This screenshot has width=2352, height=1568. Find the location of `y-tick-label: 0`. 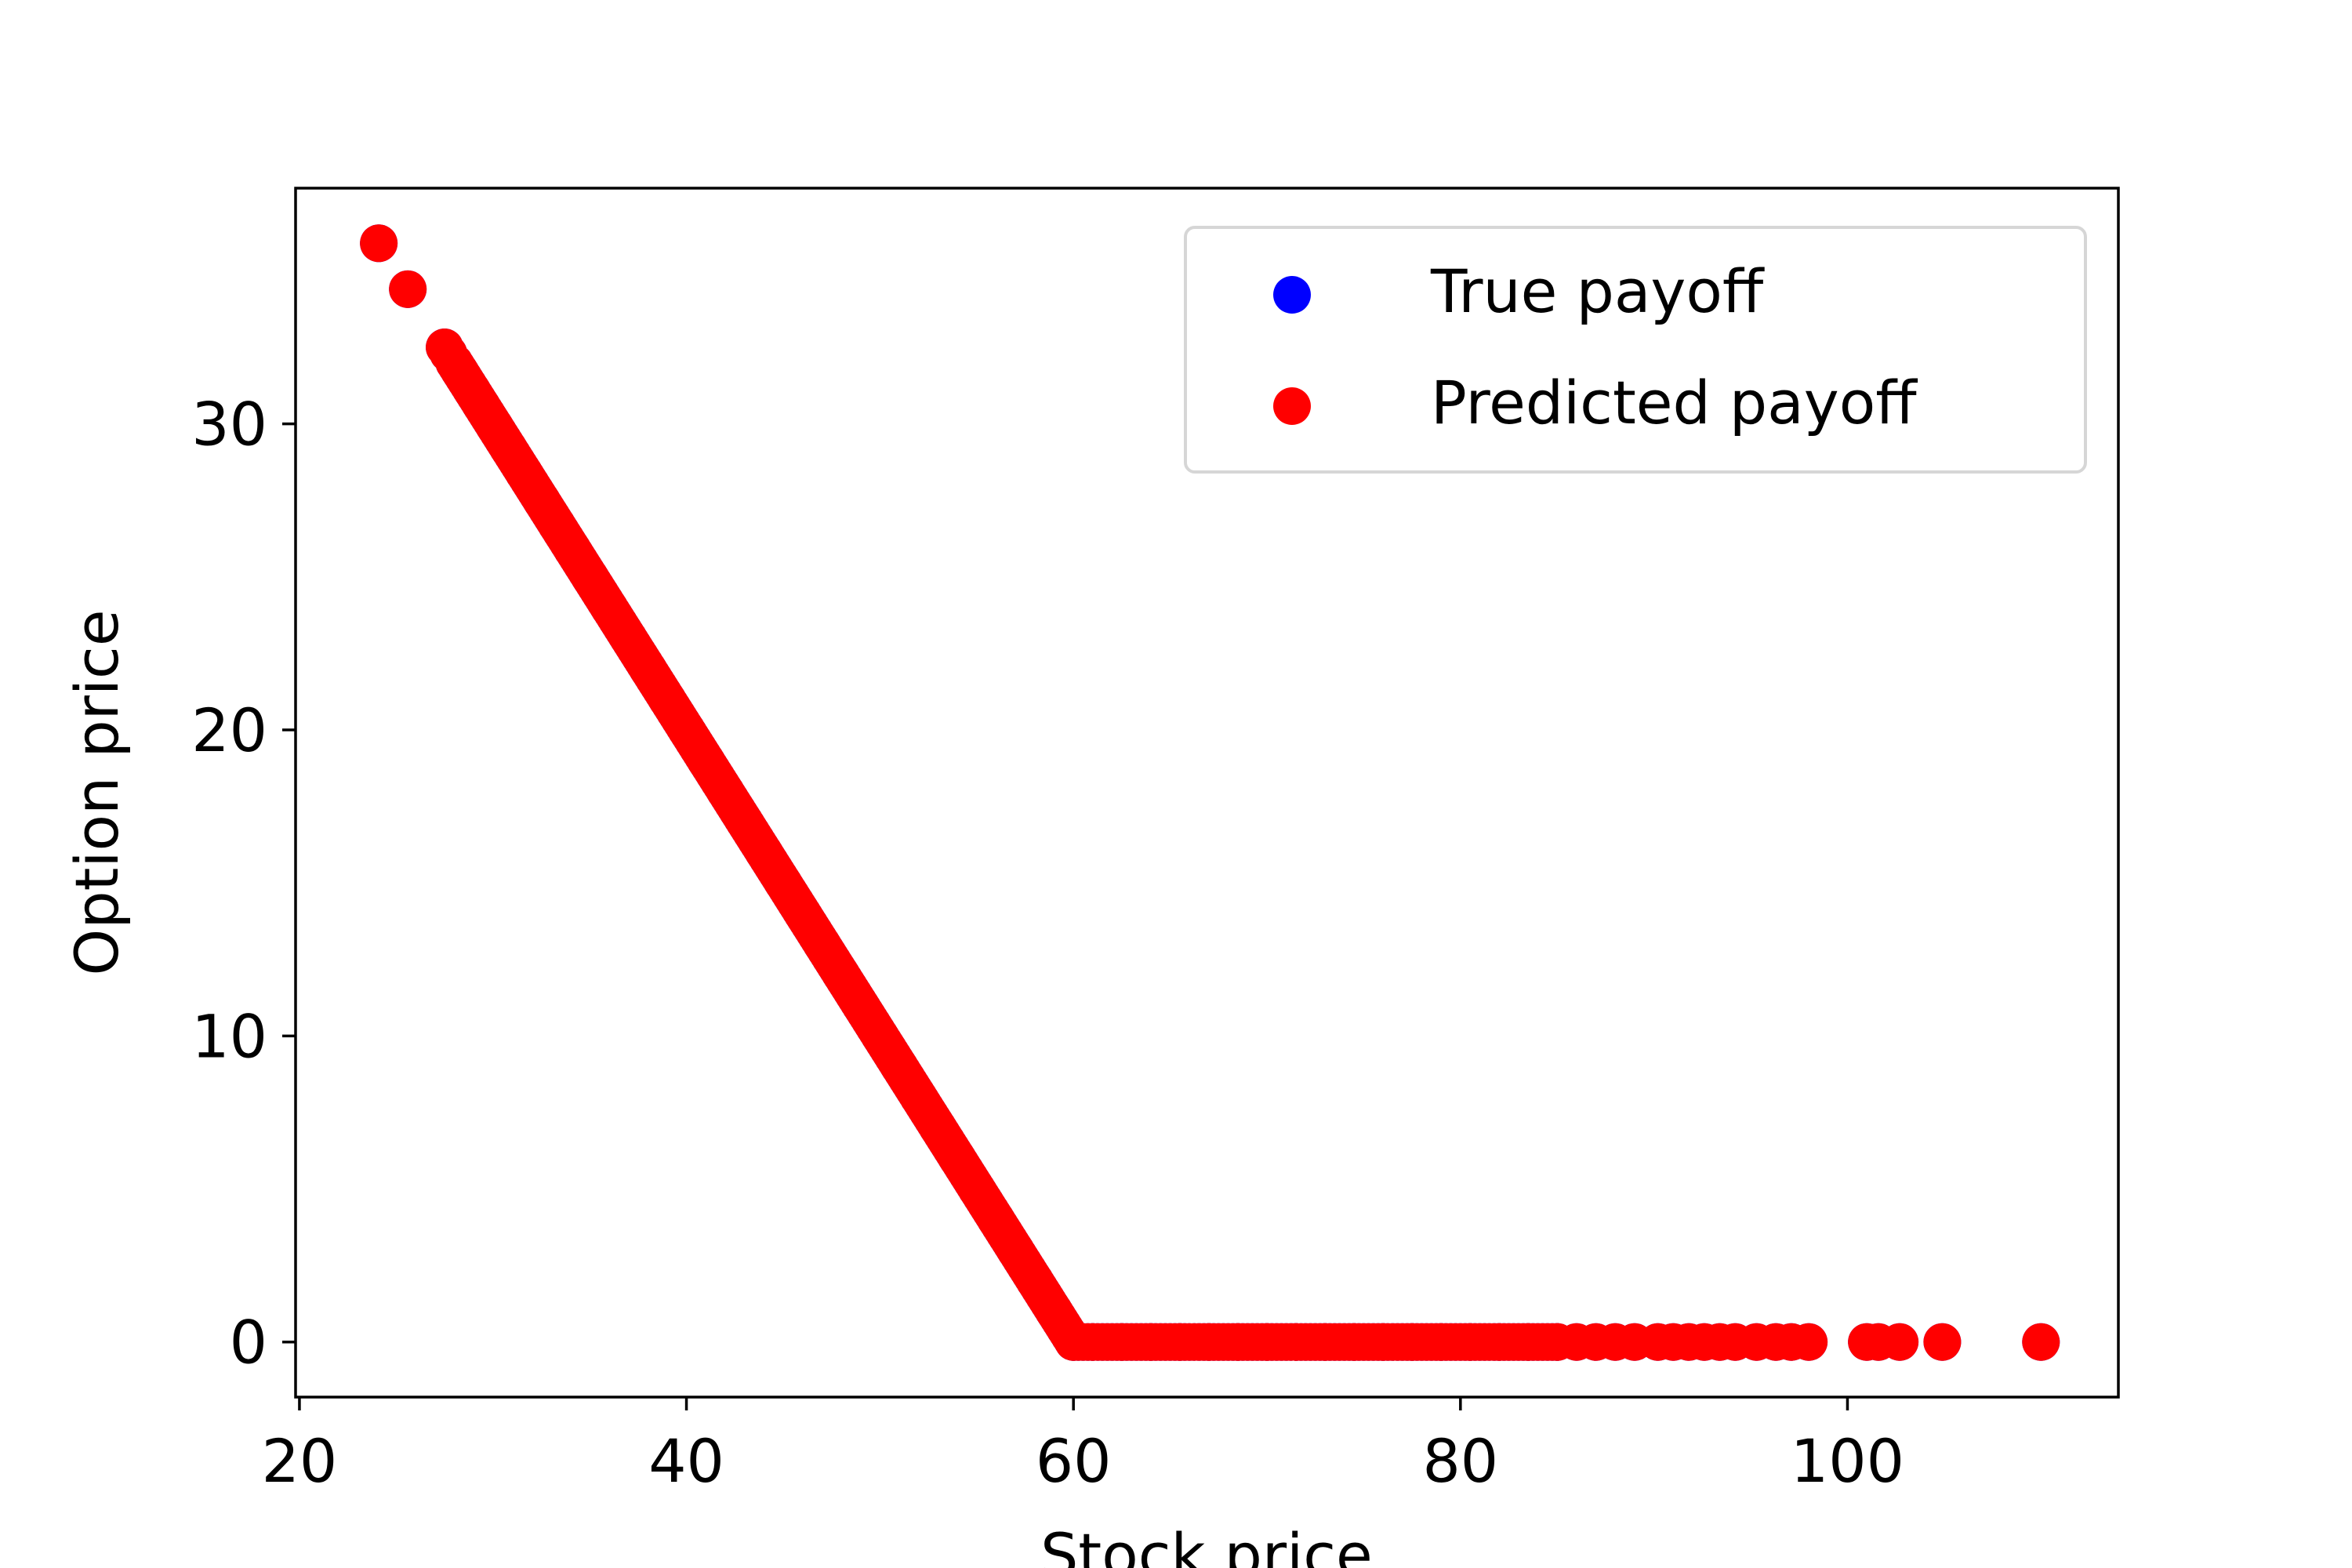

y-tick-label: 0 is located at coordinates (249, 1342).